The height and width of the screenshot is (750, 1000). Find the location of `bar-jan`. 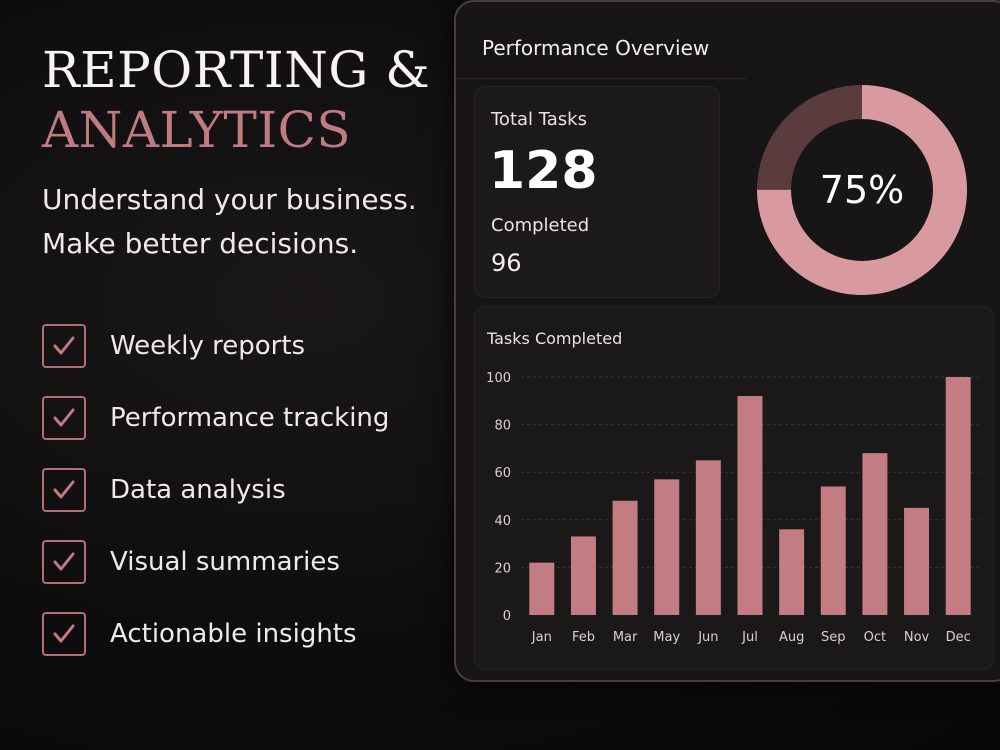

bar-jan is located at coordinates (542, 588).